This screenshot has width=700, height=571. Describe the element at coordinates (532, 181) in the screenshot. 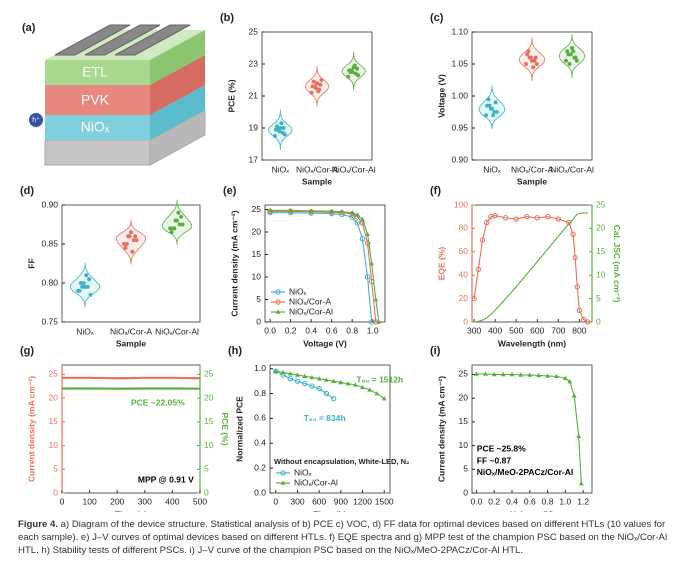

I see `x-axis-label: Sample` at that location.